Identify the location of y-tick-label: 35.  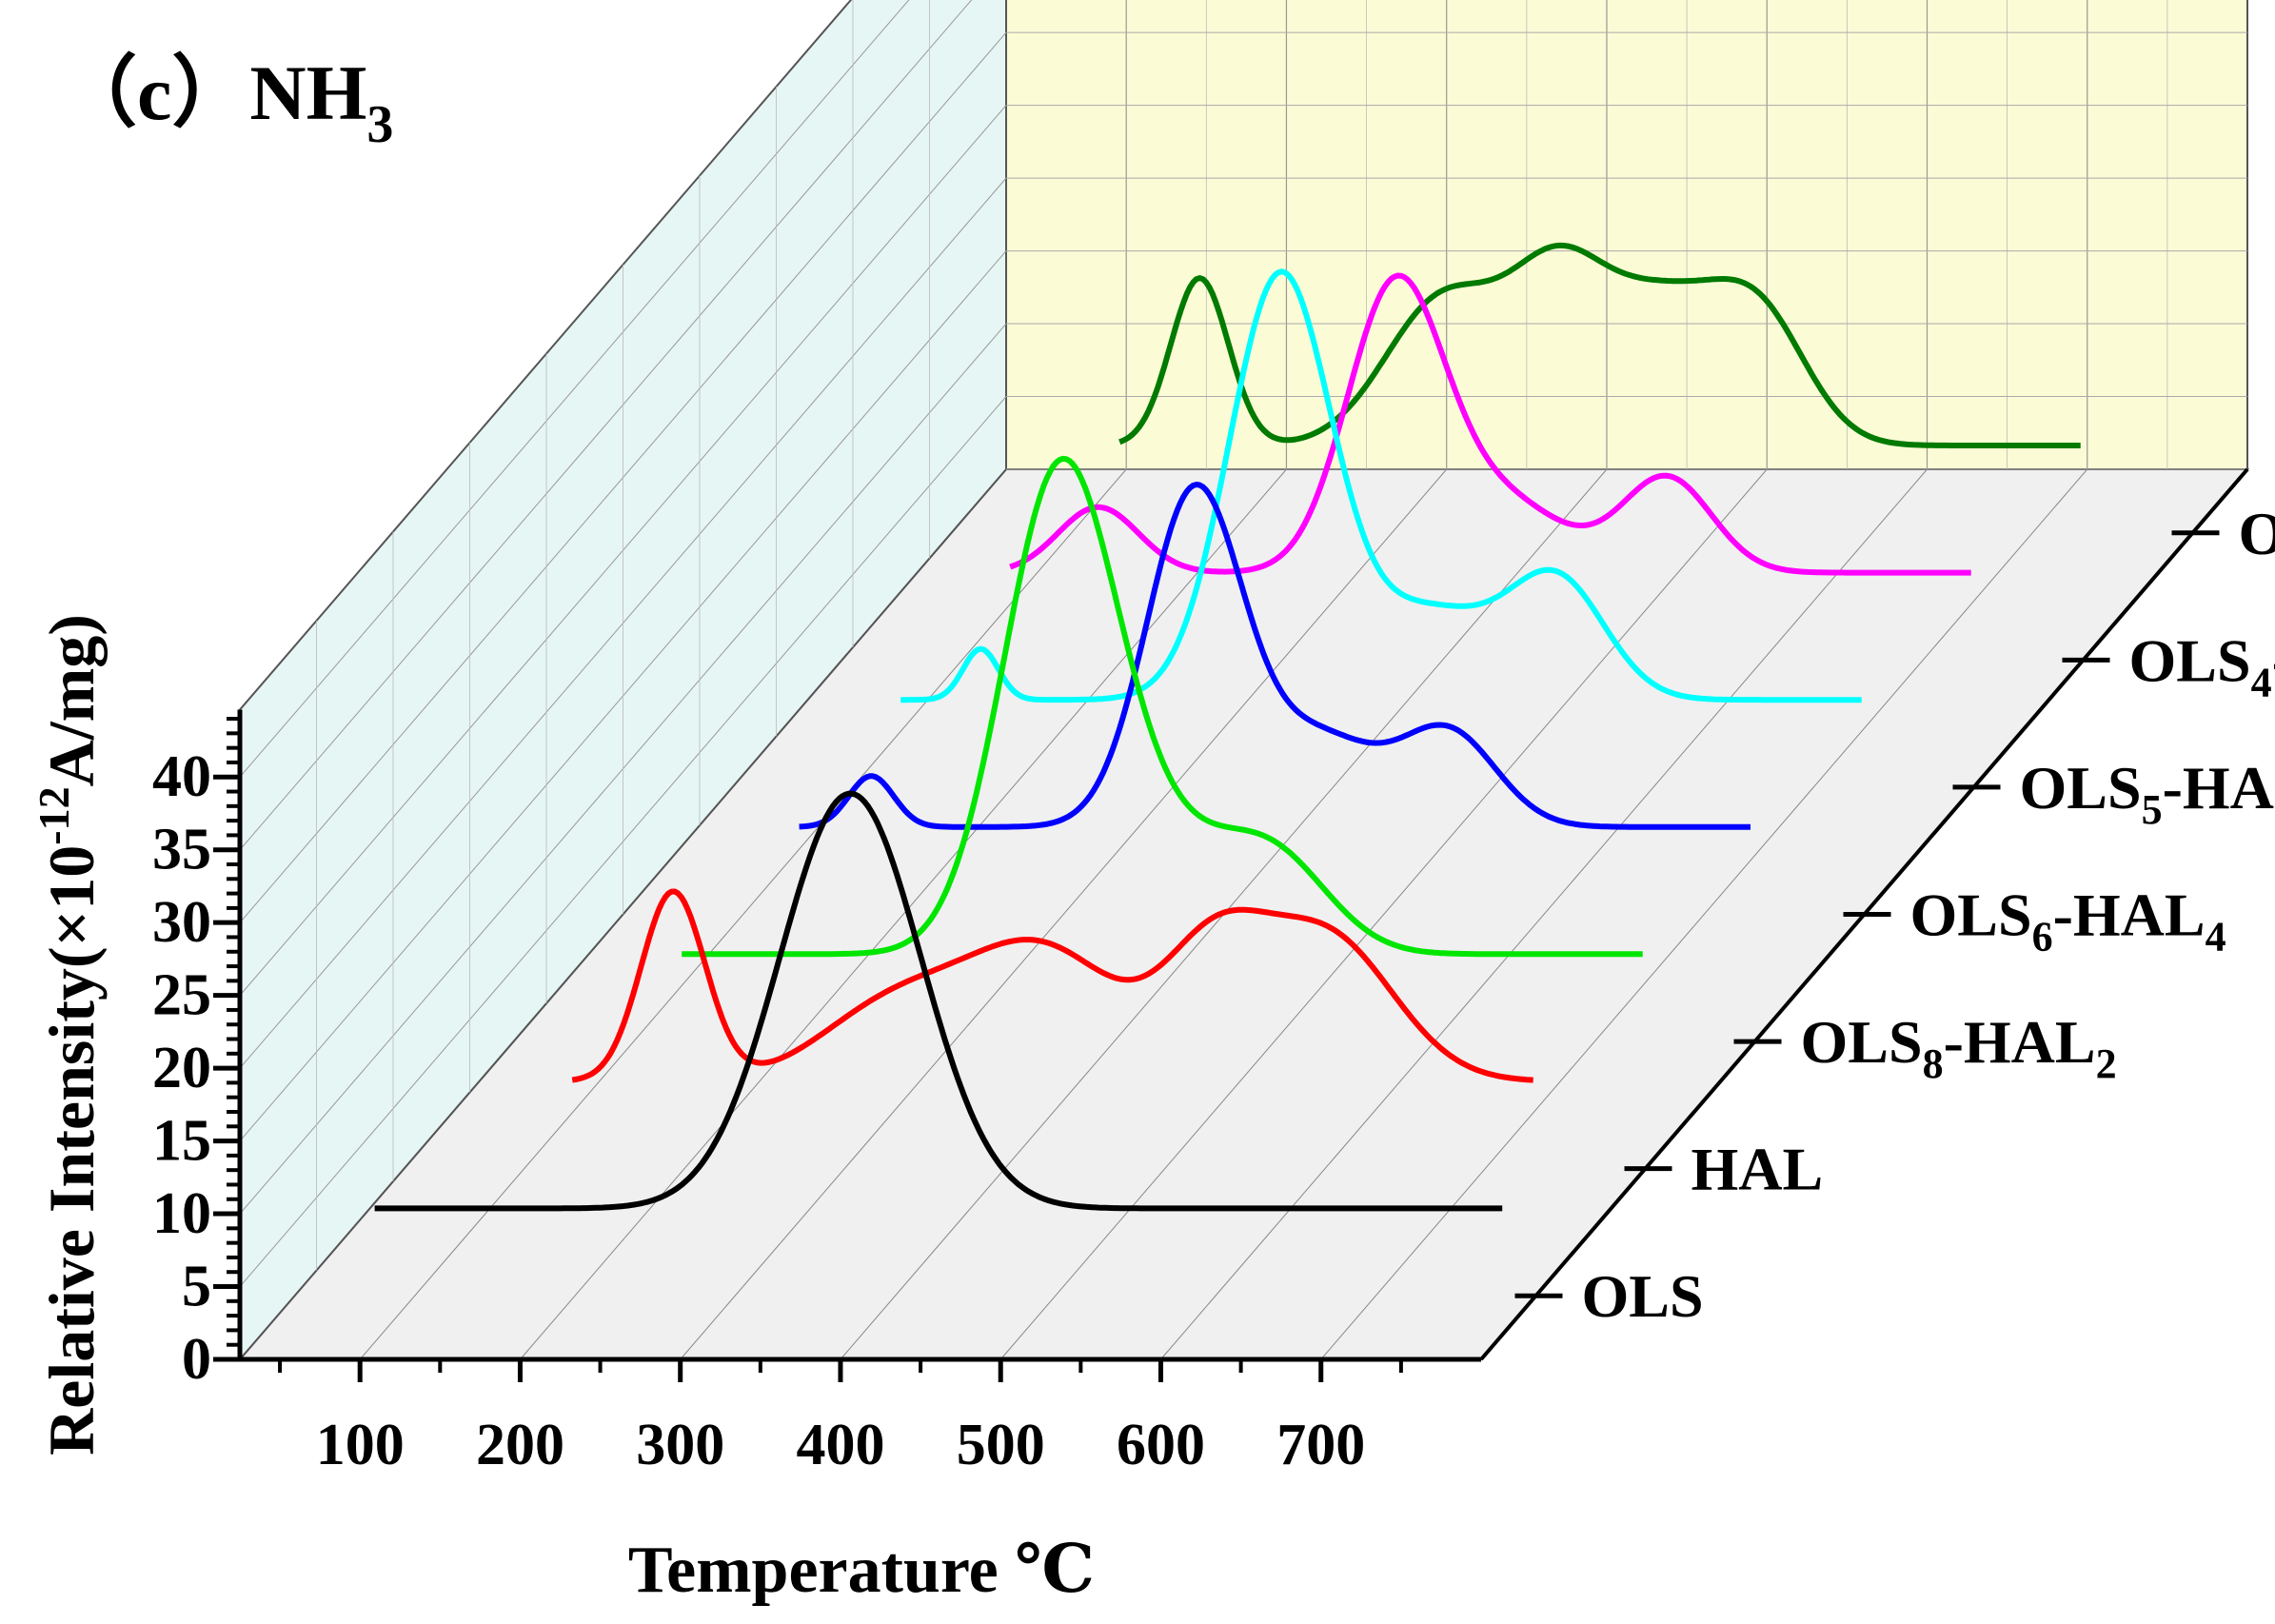
(181, 850).